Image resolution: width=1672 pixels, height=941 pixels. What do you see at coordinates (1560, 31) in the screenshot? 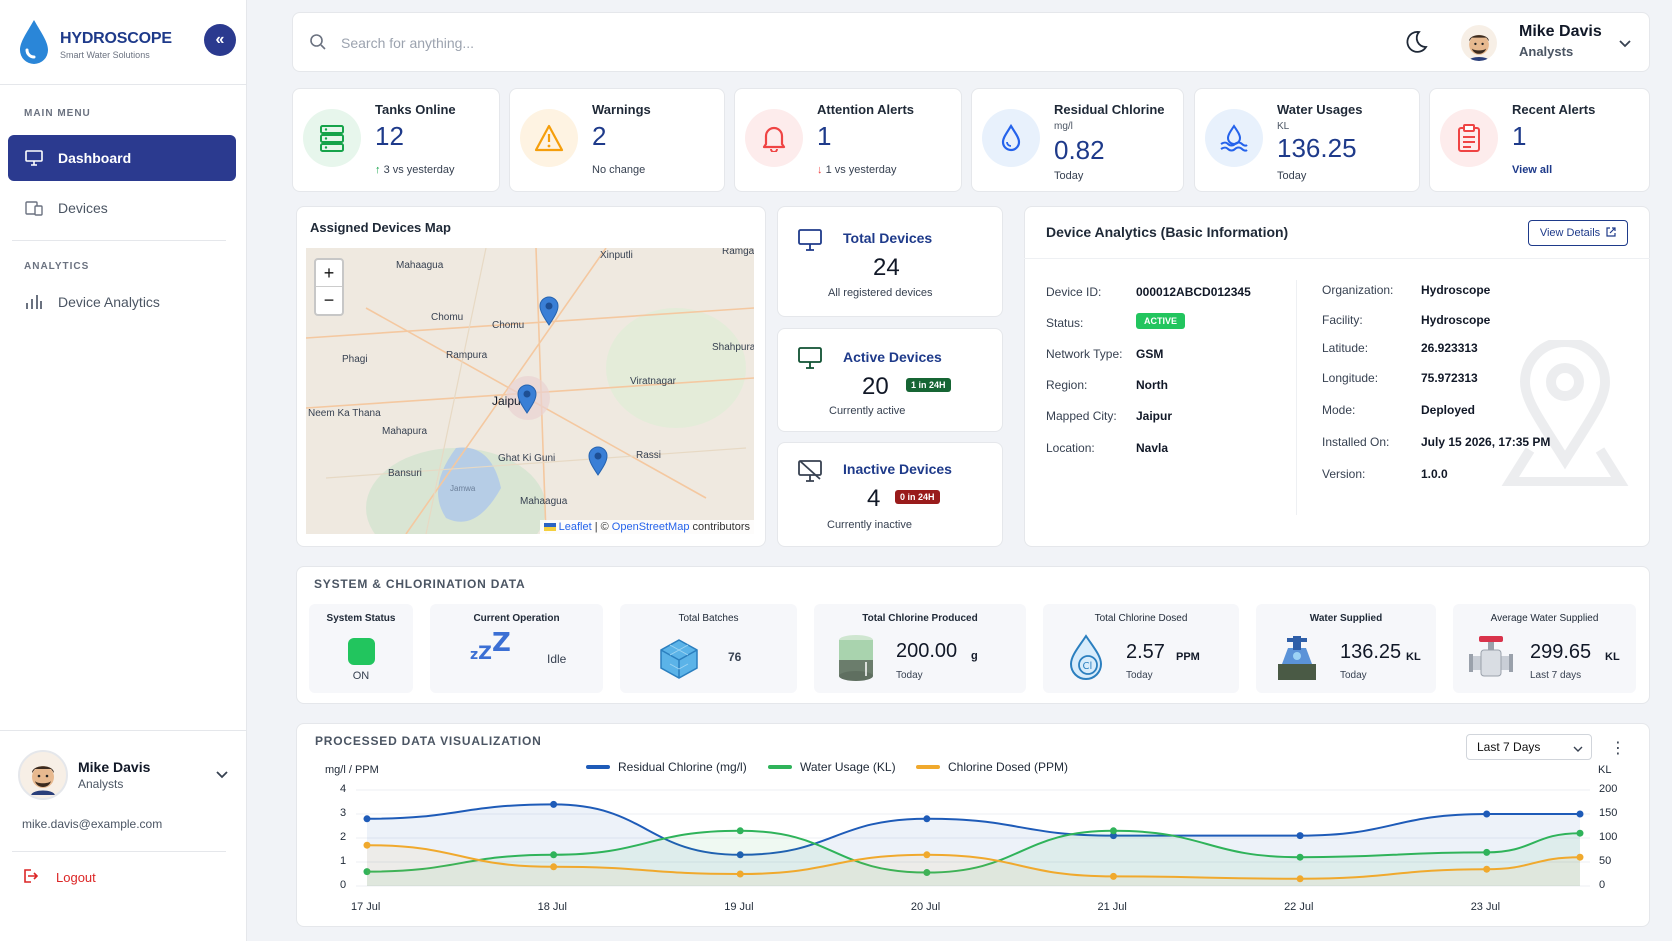
I see `user-name: Mike Davis` at bounding box center [1560, 31].